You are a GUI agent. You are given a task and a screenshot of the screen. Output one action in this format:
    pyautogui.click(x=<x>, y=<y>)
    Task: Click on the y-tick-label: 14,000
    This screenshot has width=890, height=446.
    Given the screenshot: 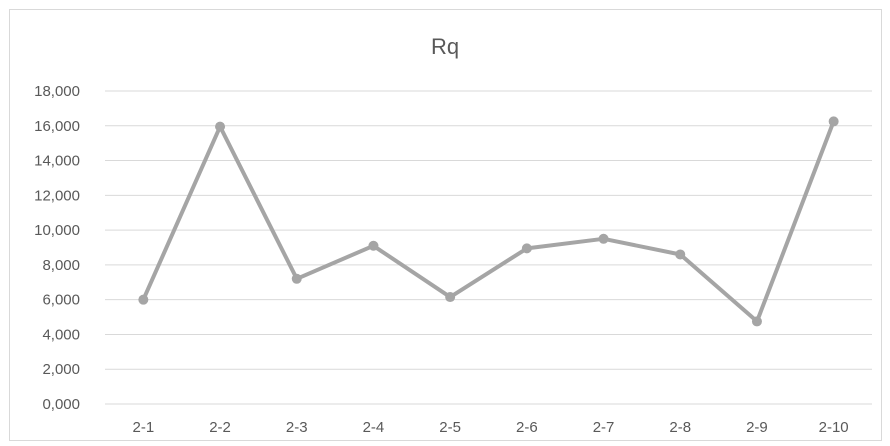 What is the action you would take?
    pyautogui.click(x=57, y=161)
    